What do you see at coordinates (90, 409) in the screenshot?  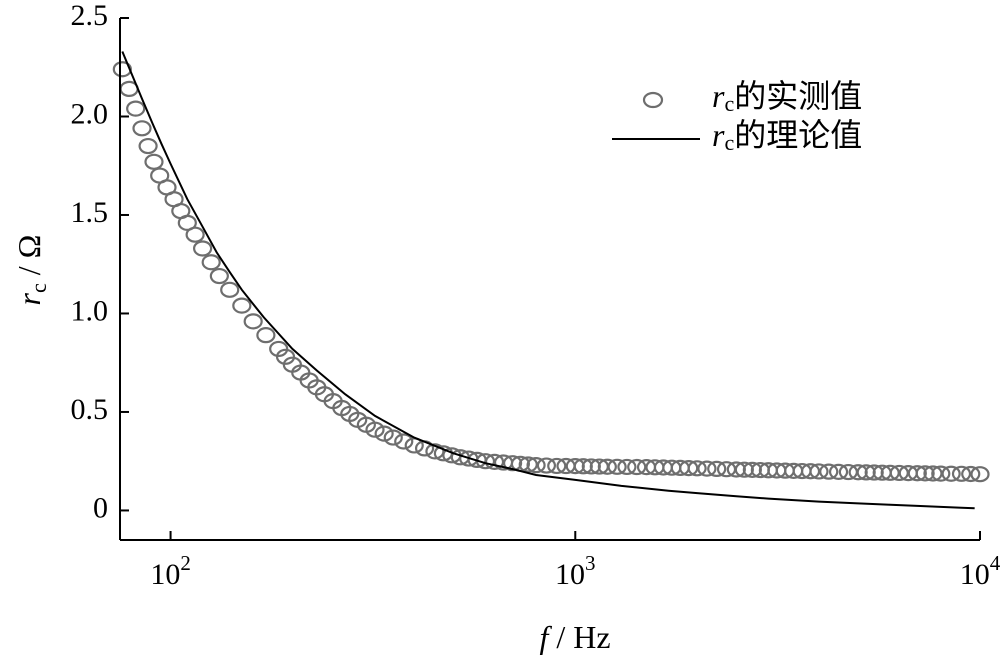 I see `y-tick-label-1: 0.5` at bounding box center [90, 409].